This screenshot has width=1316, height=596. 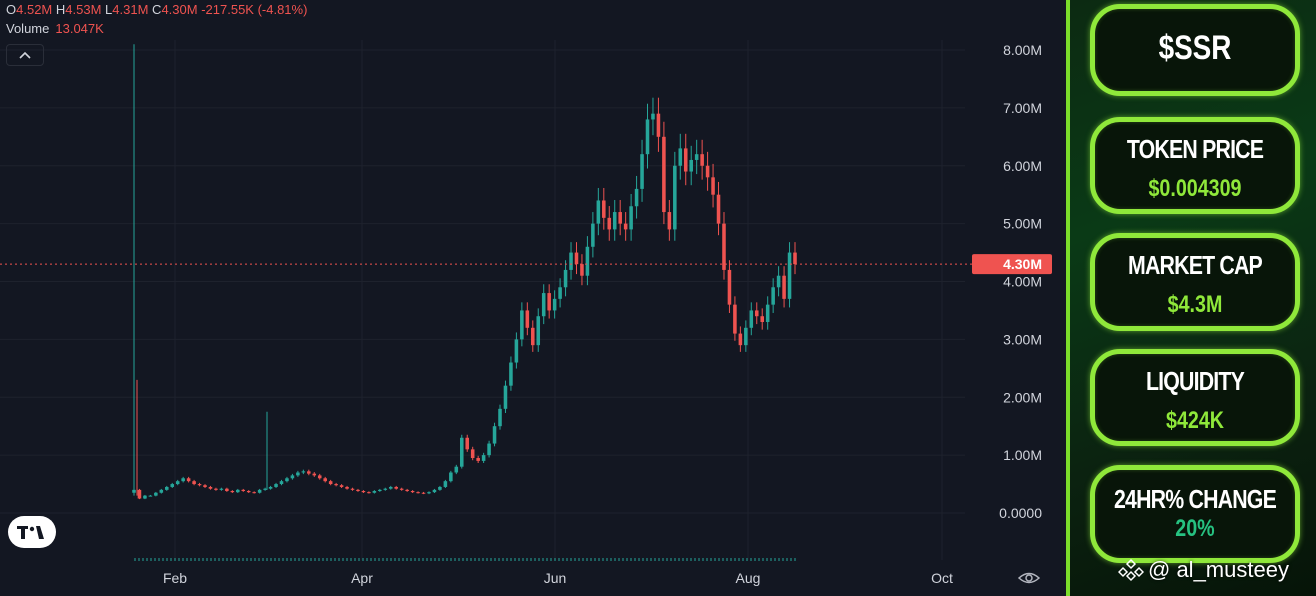 What do you see at coordinates (555, 578) in the screenshot?
I see `x-tick-label: Jun` at bounding box center [555, 578].